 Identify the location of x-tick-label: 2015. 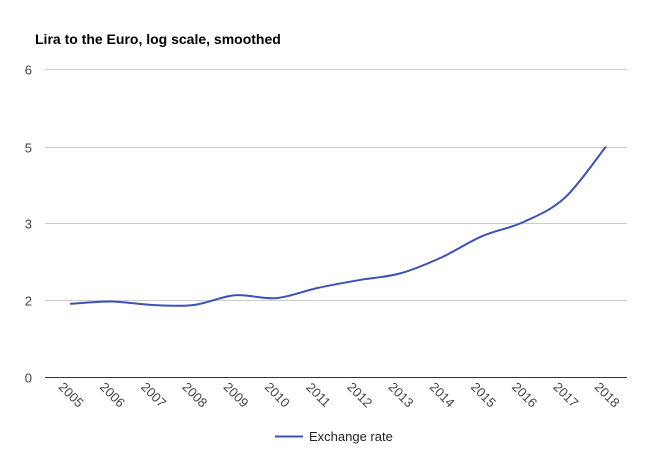
(483, 394).